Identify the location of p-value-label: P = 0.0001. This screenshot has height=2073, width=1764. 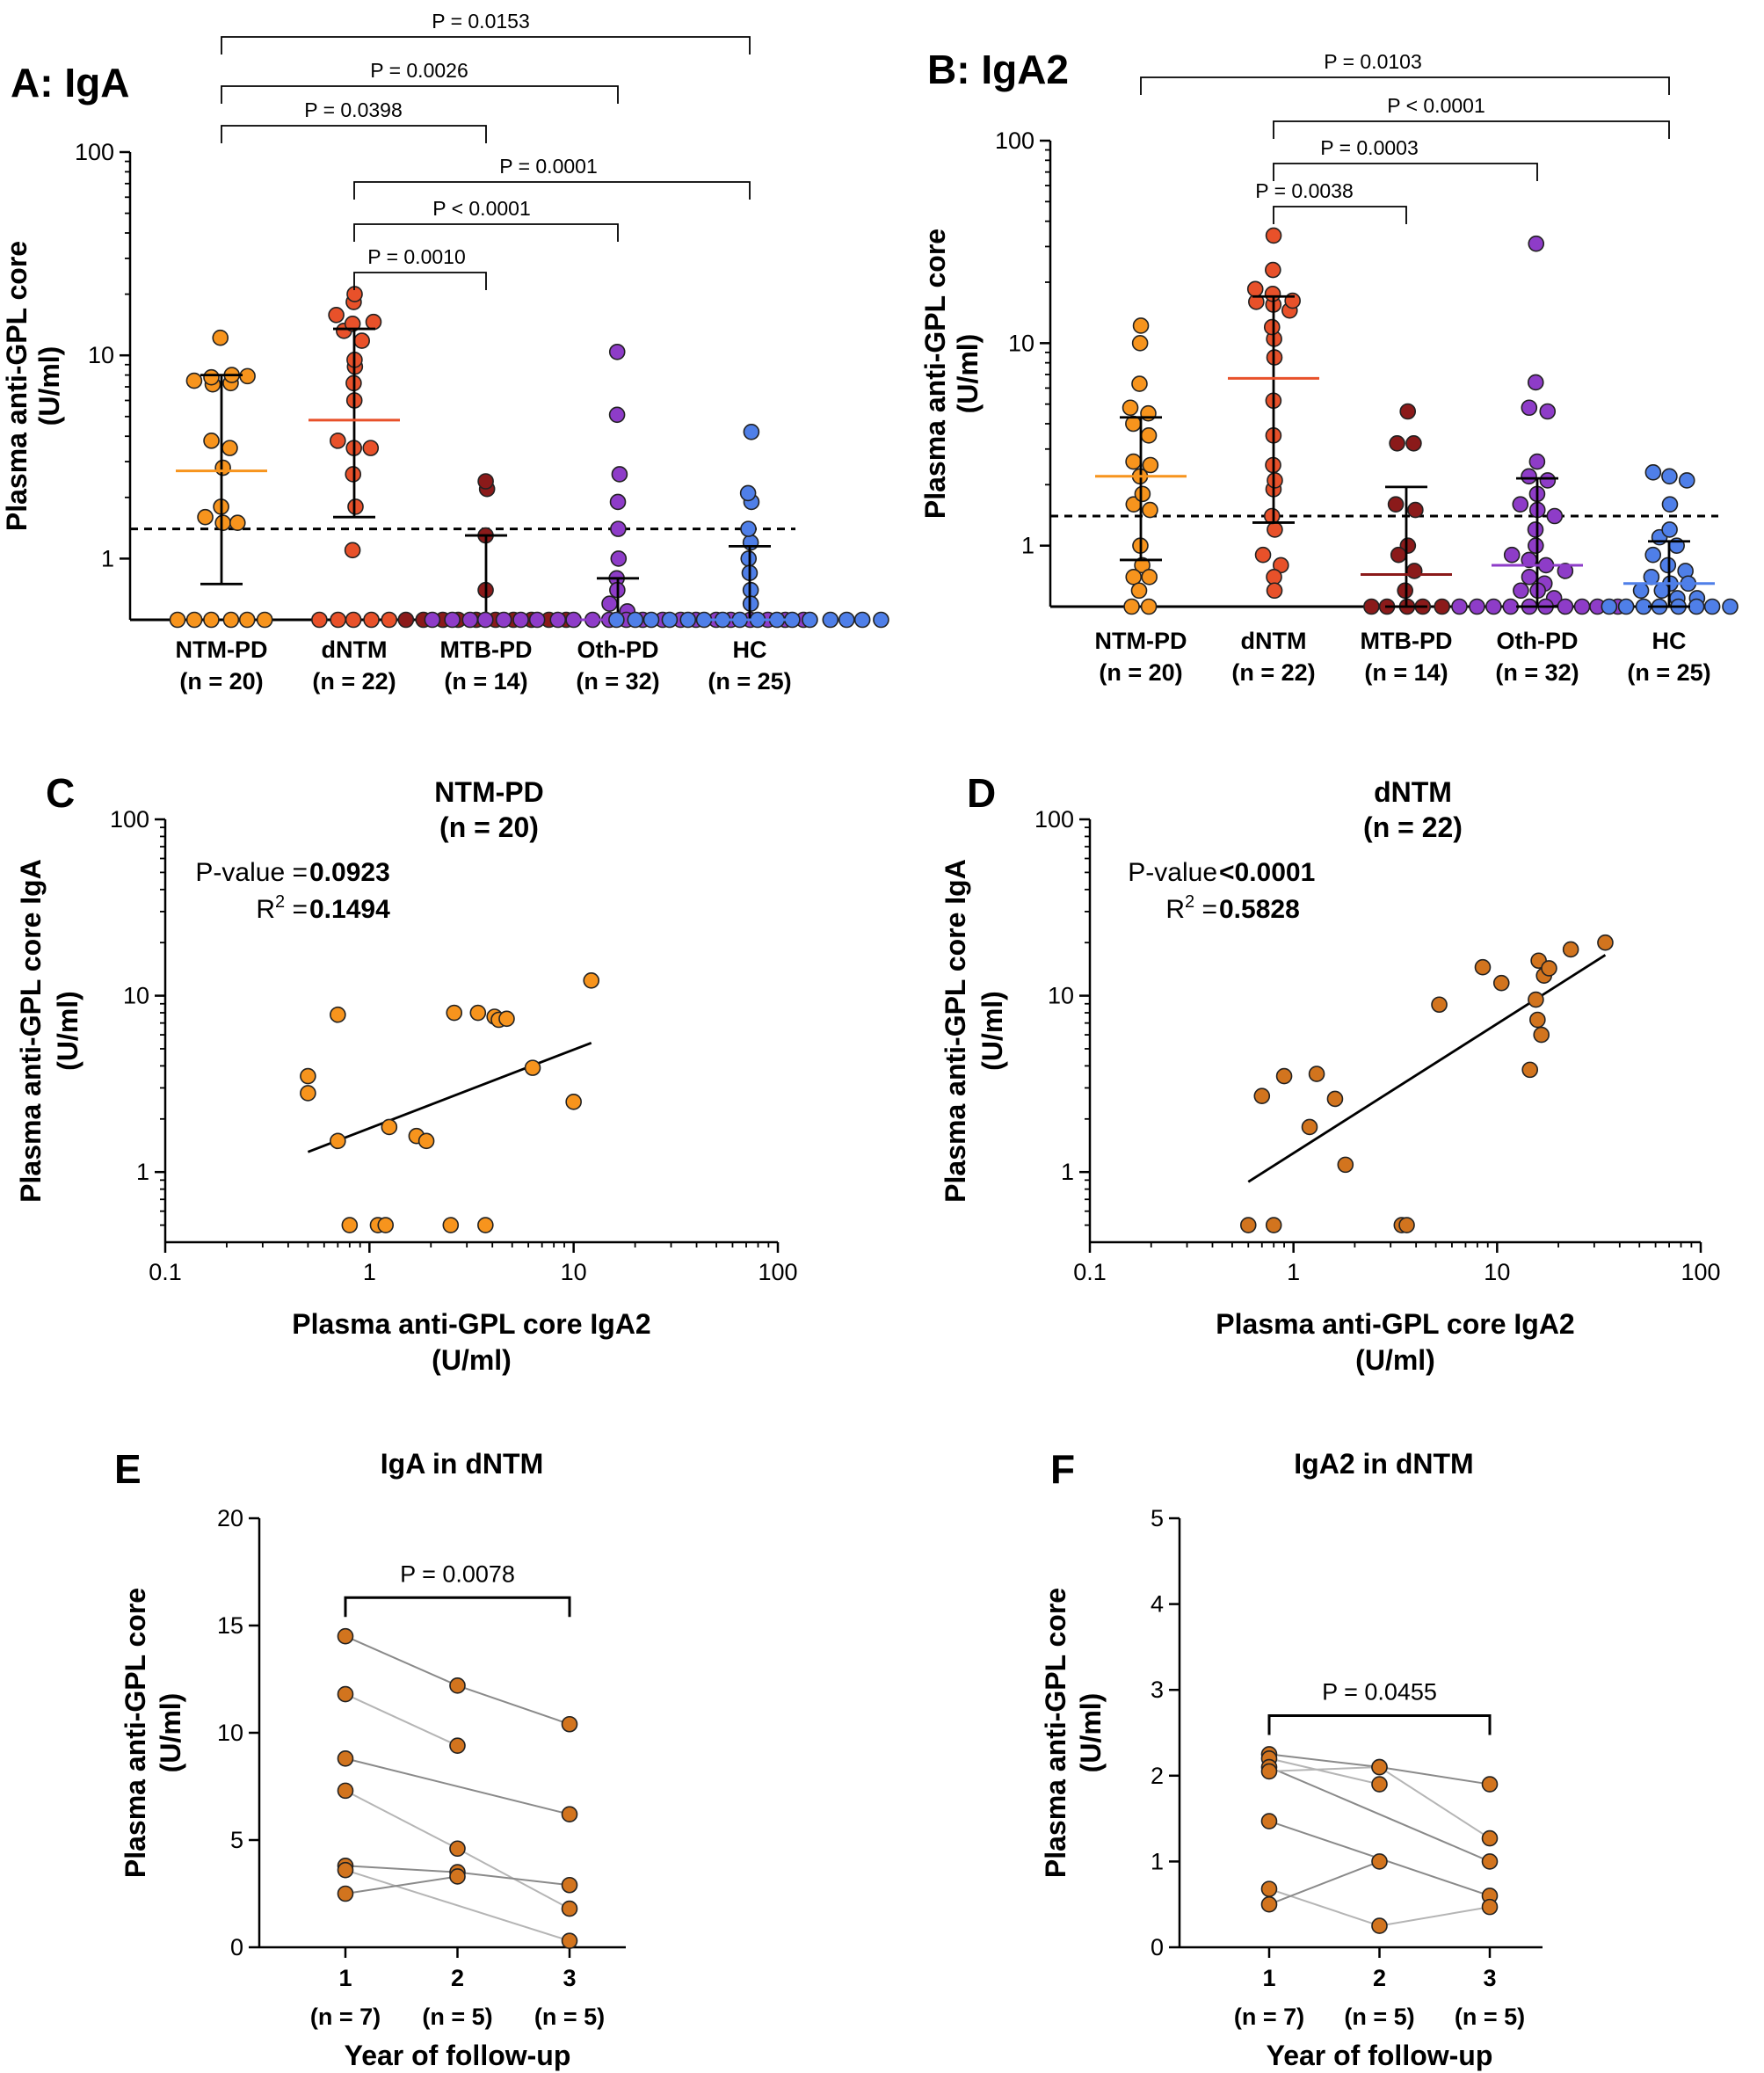
(548, 166).